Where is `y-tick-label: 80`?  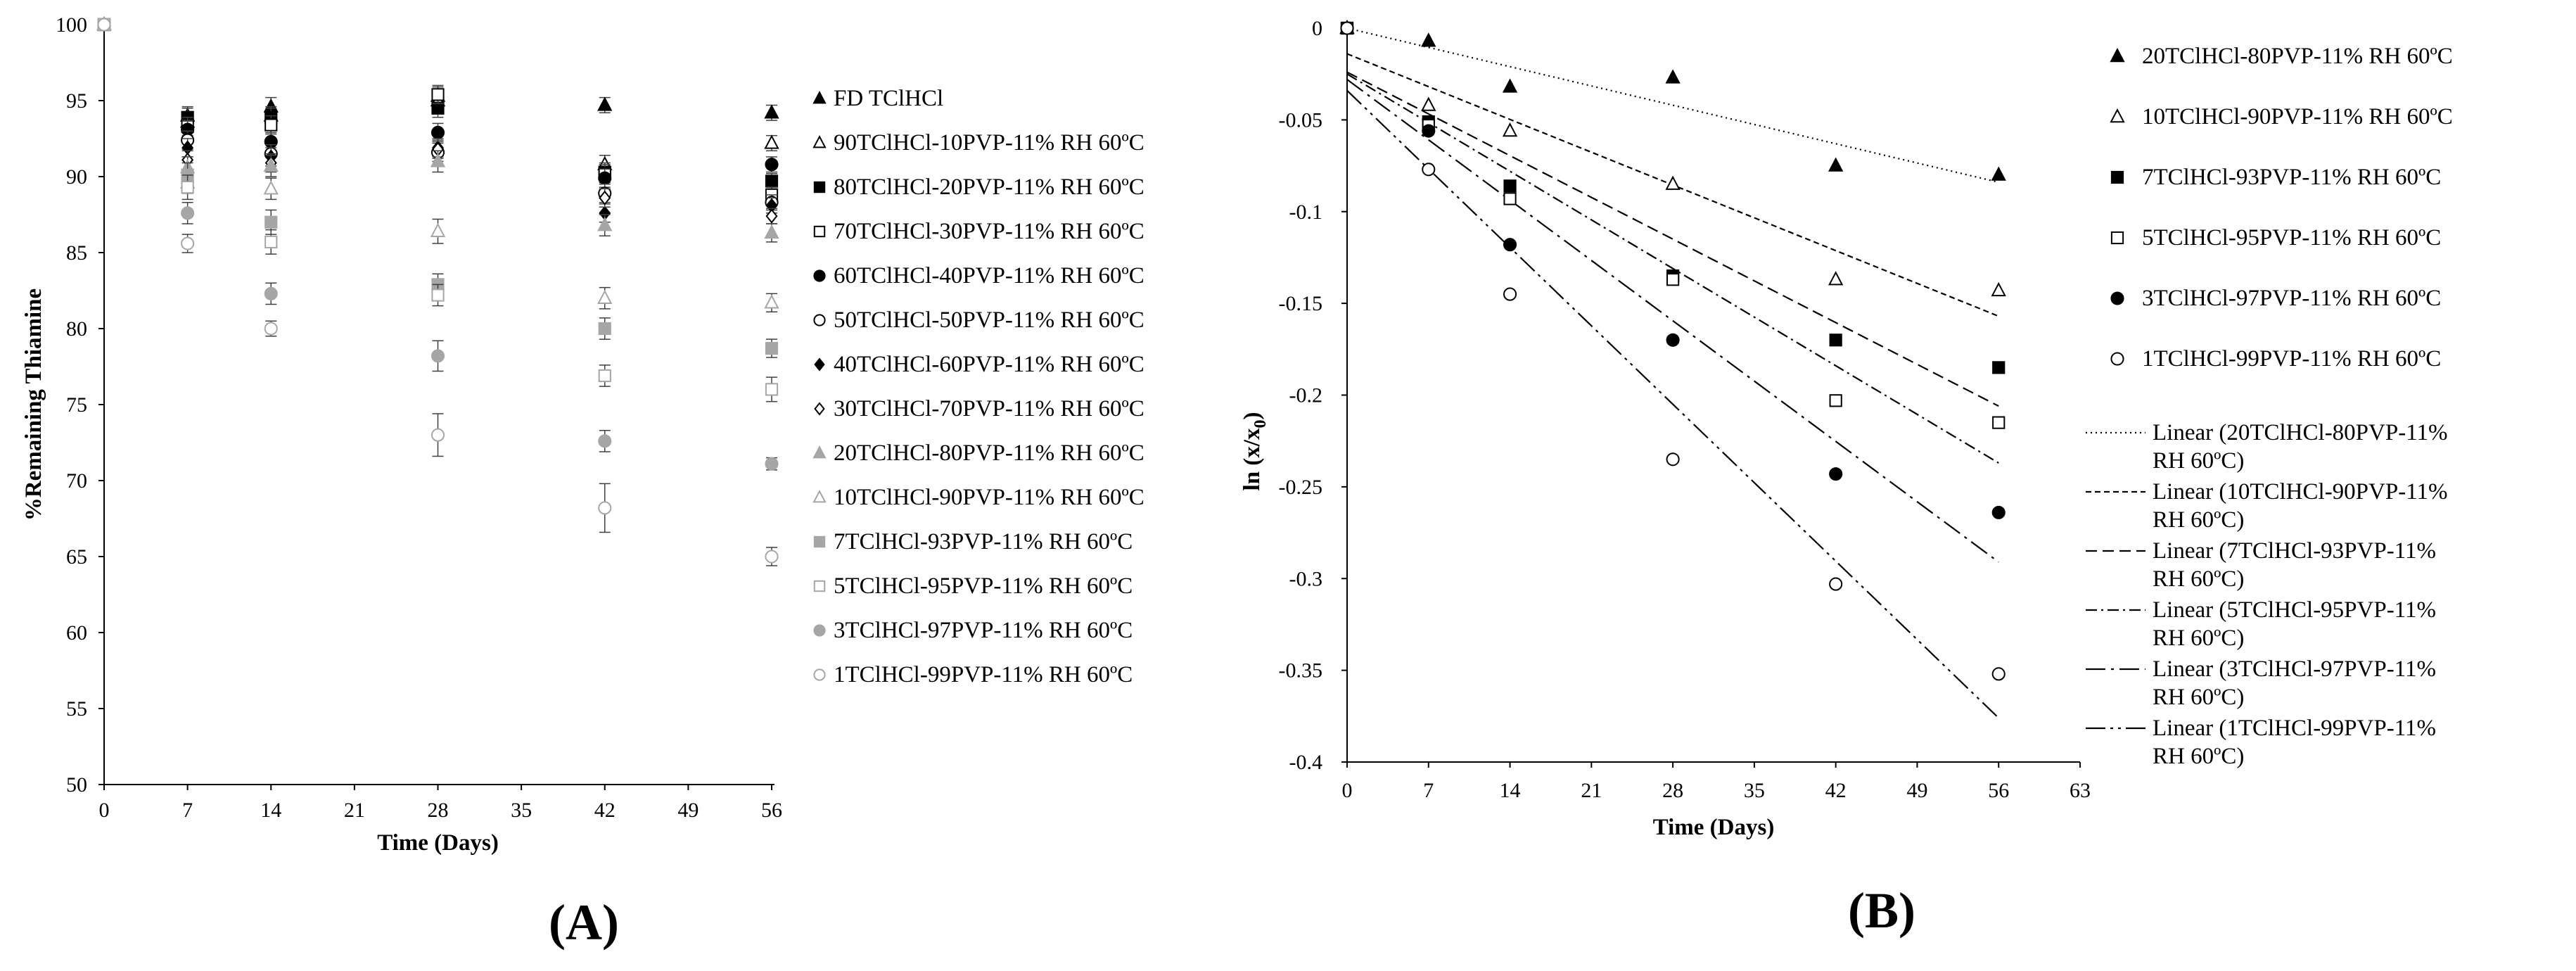
y-tick-label: 80 is located at coordinates (76, 329).